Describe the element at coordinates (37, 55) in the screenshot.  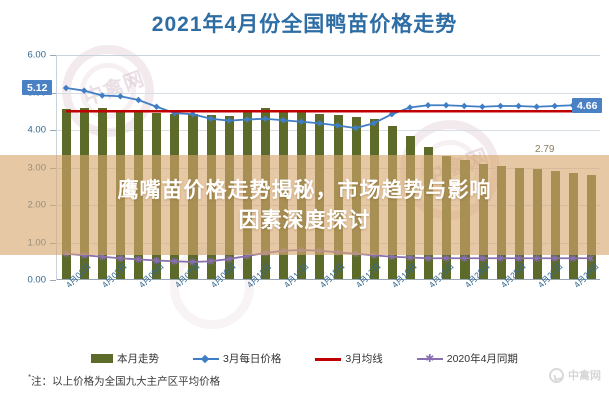
I see `y-tick-label: 6.00` at that location.